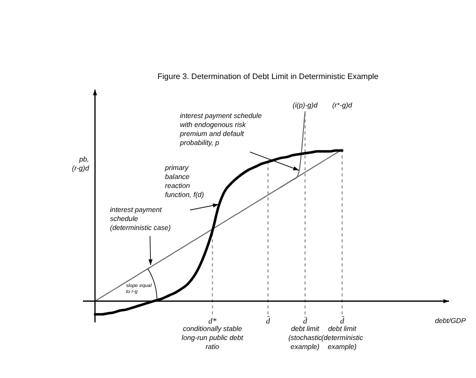 The image size is (476, 378). Describe the element at coordinates (305, 321) in the screenshot. I see `x-tick-label: d̄` at that location.